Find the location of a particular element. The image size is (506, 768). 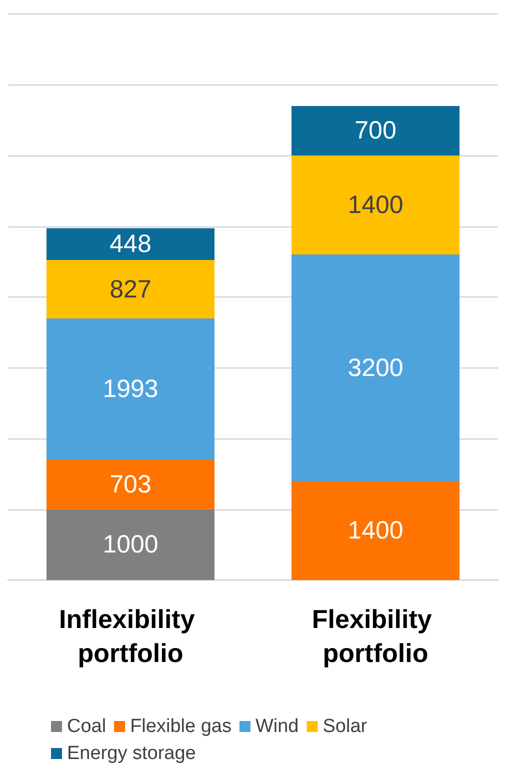

data-label: 827 is located at coordinates (131, 289).